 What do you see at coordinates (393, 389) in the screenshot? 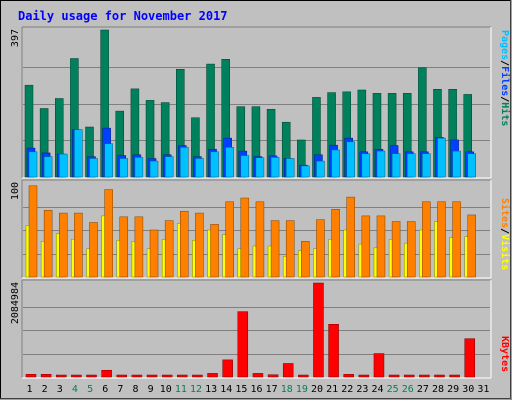
I see `x-tick-label-day-25: 25` at bounding box center [393, 389].